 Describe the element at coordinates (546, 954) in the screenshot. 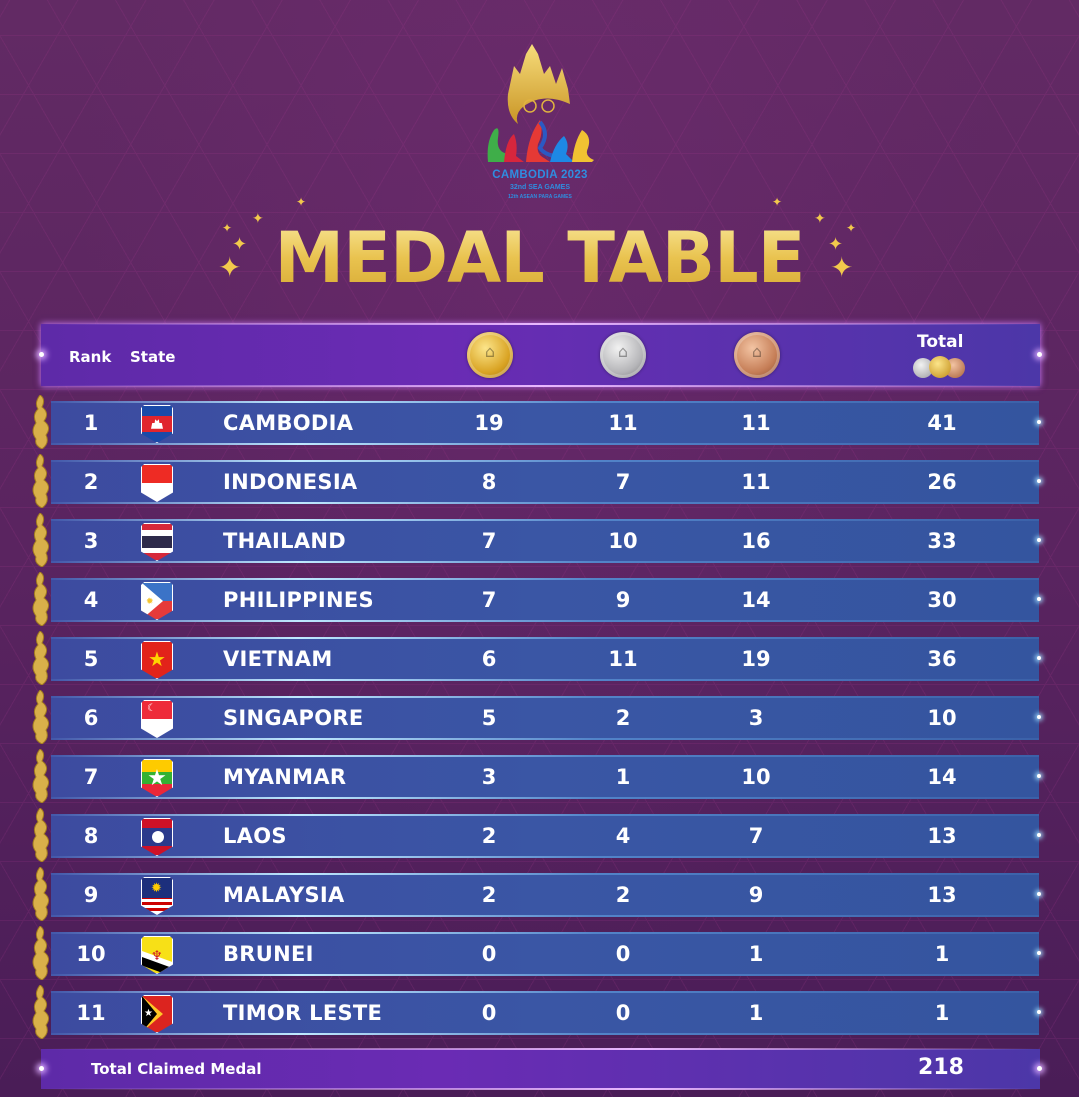

I see `table-row: 10 ♆ BRUNEI 0 0 1 1` at that location.